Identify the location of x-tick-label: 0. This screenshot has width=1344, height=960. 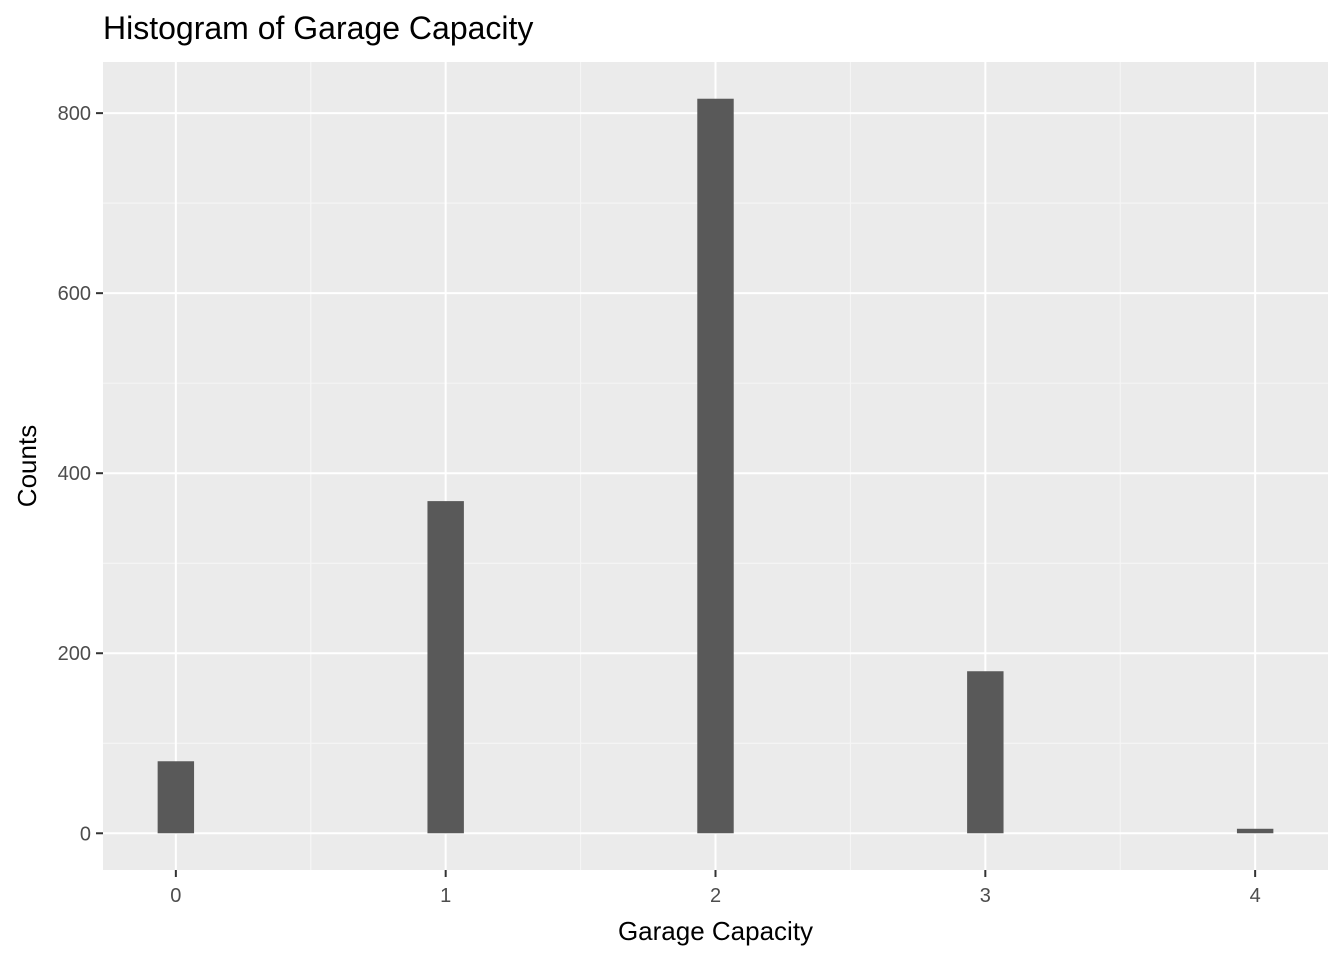
(175, 896).